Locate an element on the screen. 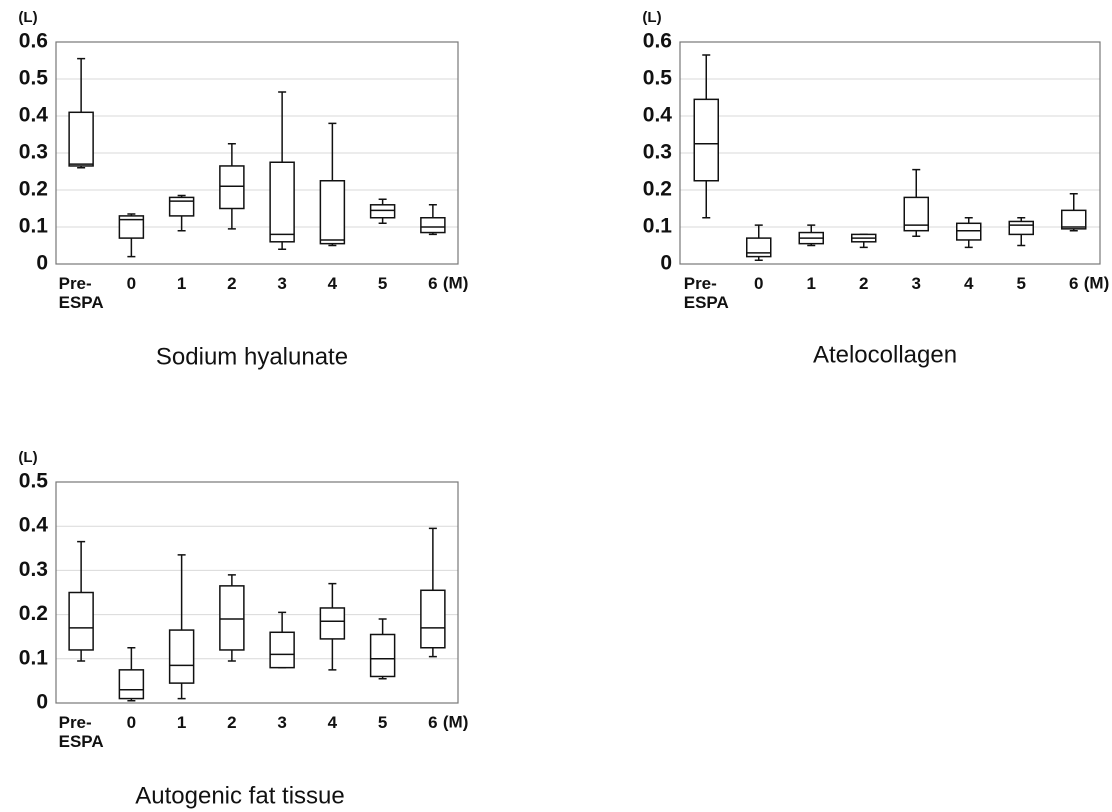  chart-title: Autogenic fat tissue is located at coordinates (239, 795).